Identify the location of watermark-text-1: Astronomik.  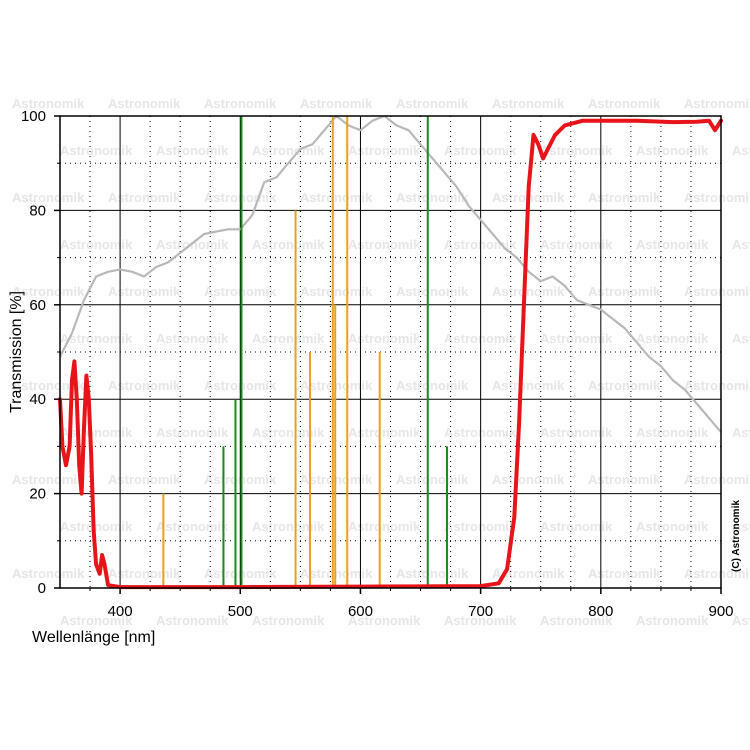
(144, 103).